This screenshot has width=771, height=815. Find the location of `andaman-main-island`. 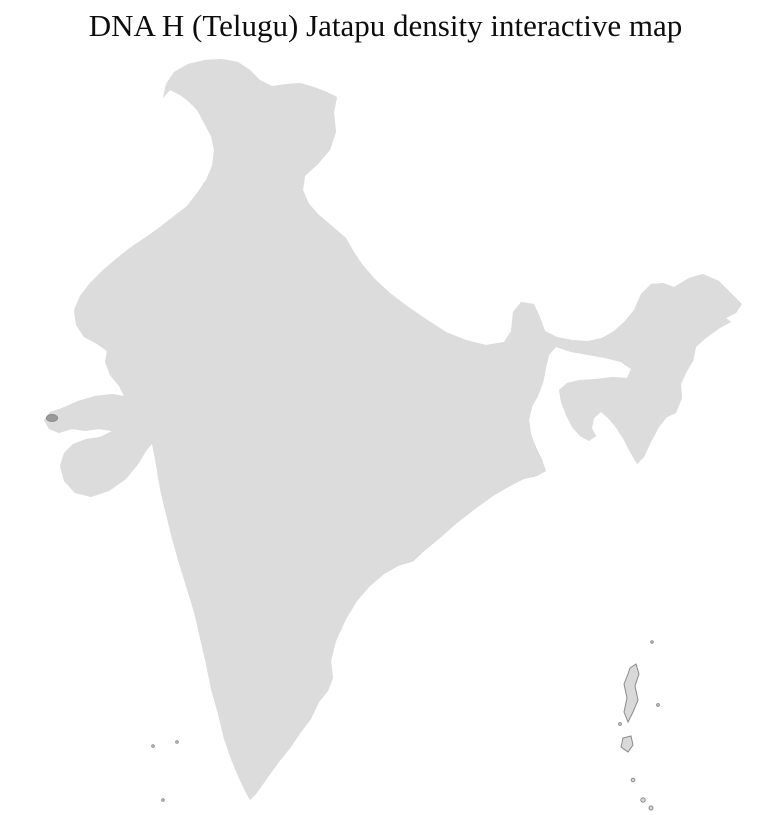

andaman-main-island is located at coordinates (631, 693).